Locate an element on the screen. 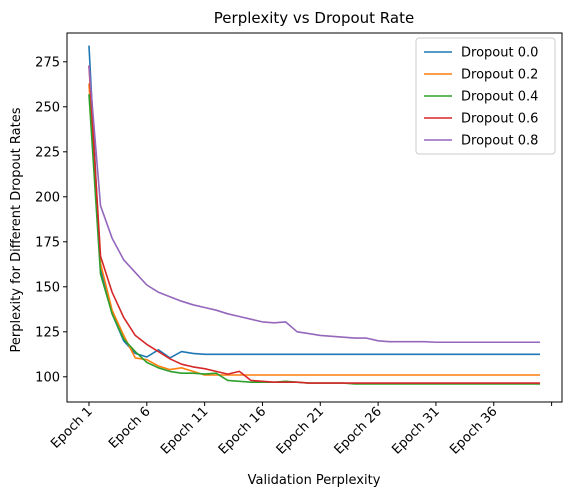 The width and height of the screenshot is (571, 496). legend-label: Dropout 0.4 is located at coordinates (499, 97).